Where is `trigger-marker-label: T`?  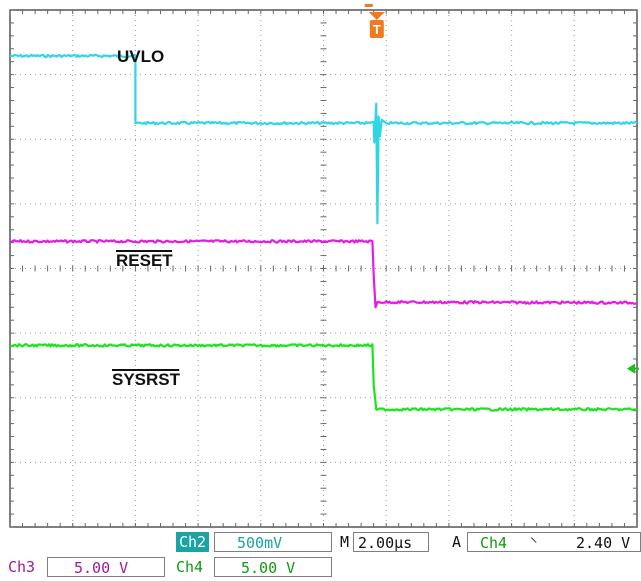
trigger-marker-label: T is located at coordinates (377, 29).